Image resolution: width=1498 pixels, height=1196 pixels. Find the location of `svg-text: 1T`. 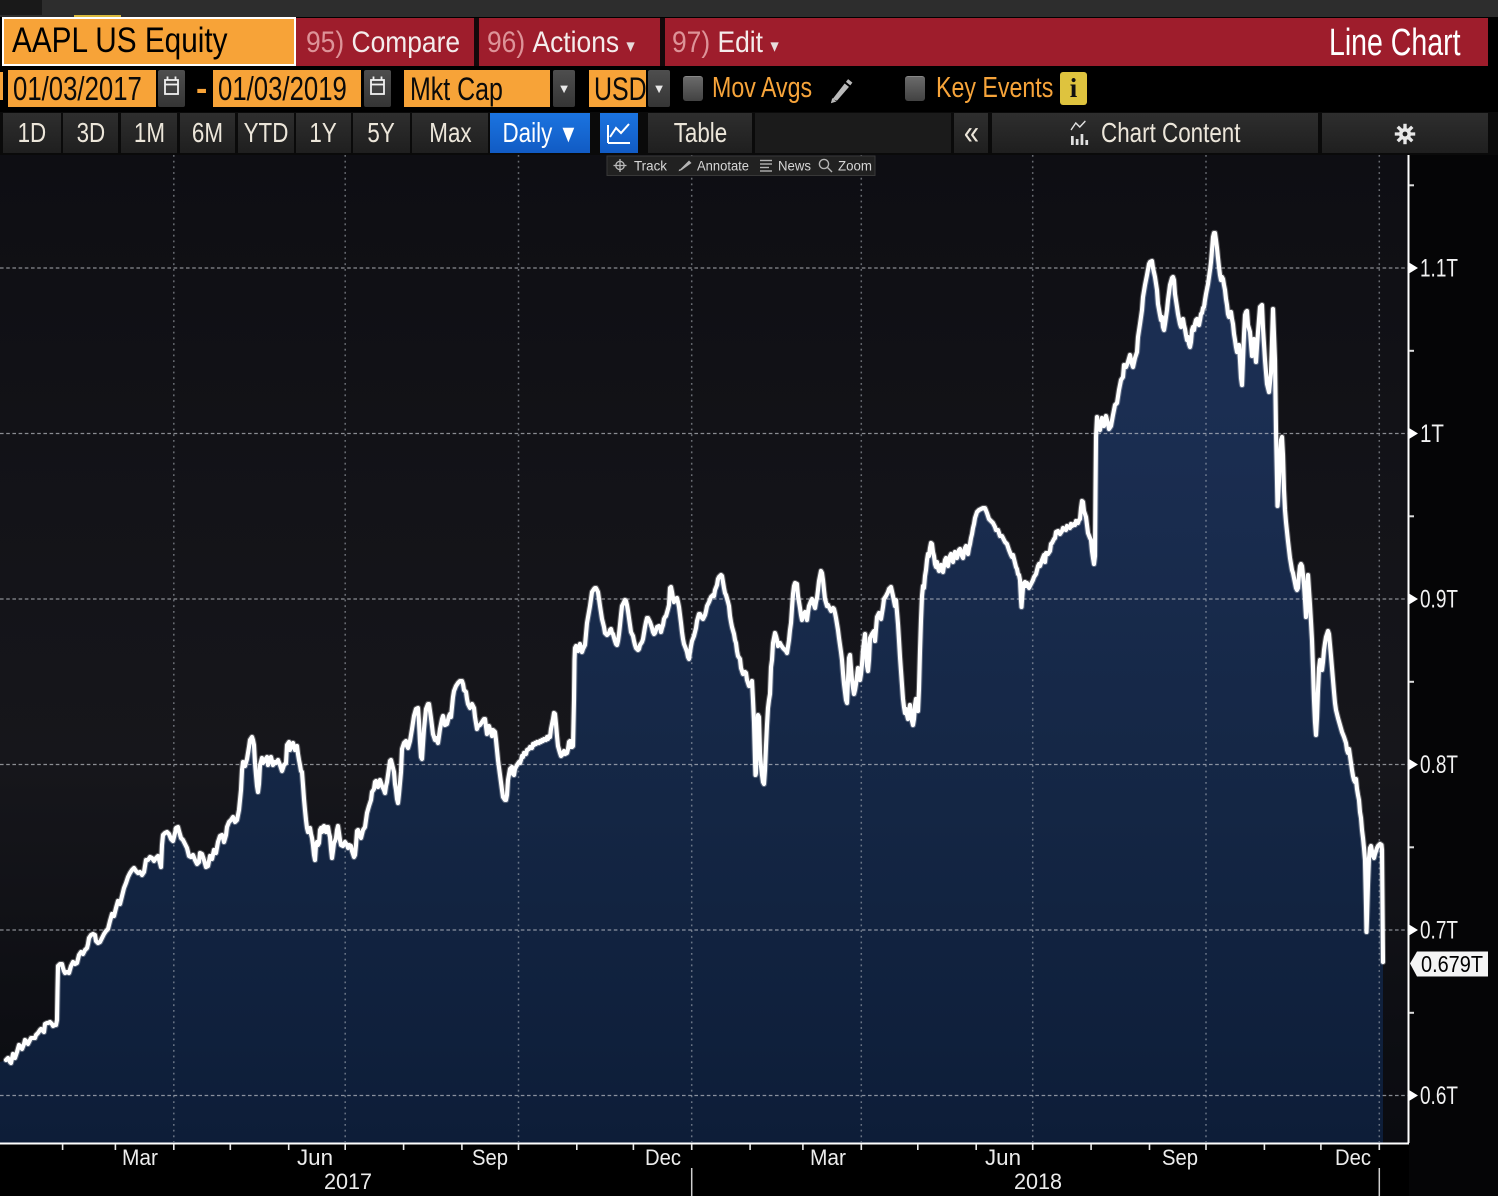

svg-text: 1T is located at coordinates (1432, 434).